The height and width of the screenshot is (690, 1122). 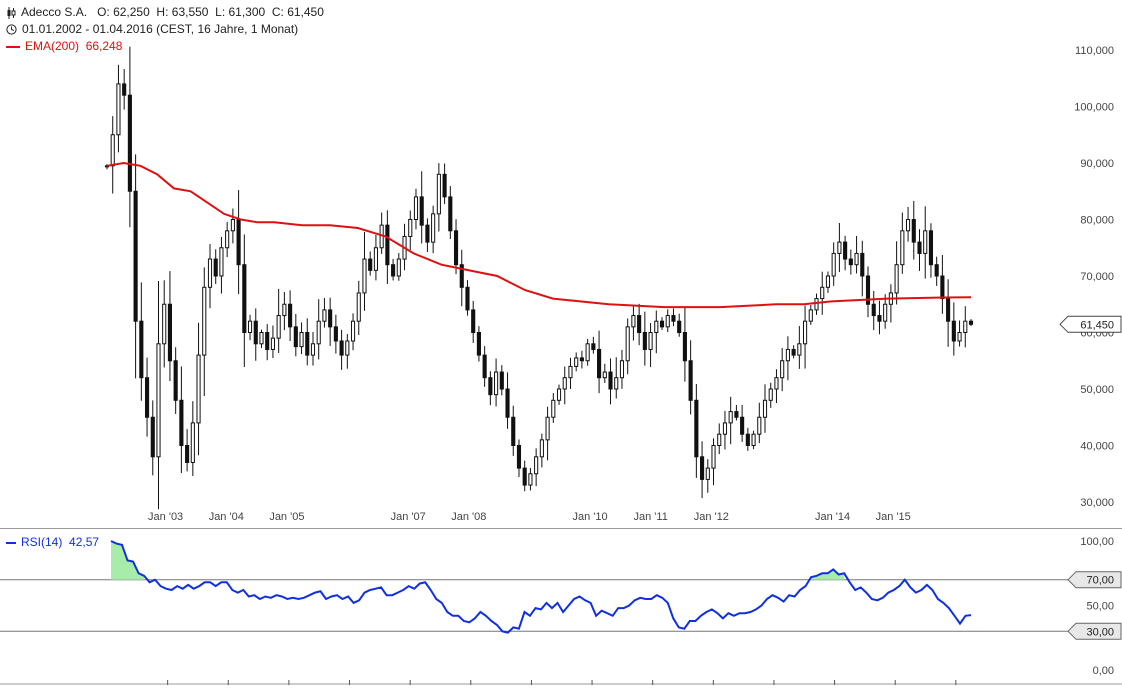 I want to click on price-y-tick-label: 50,000, so click(x=1097, y=390).